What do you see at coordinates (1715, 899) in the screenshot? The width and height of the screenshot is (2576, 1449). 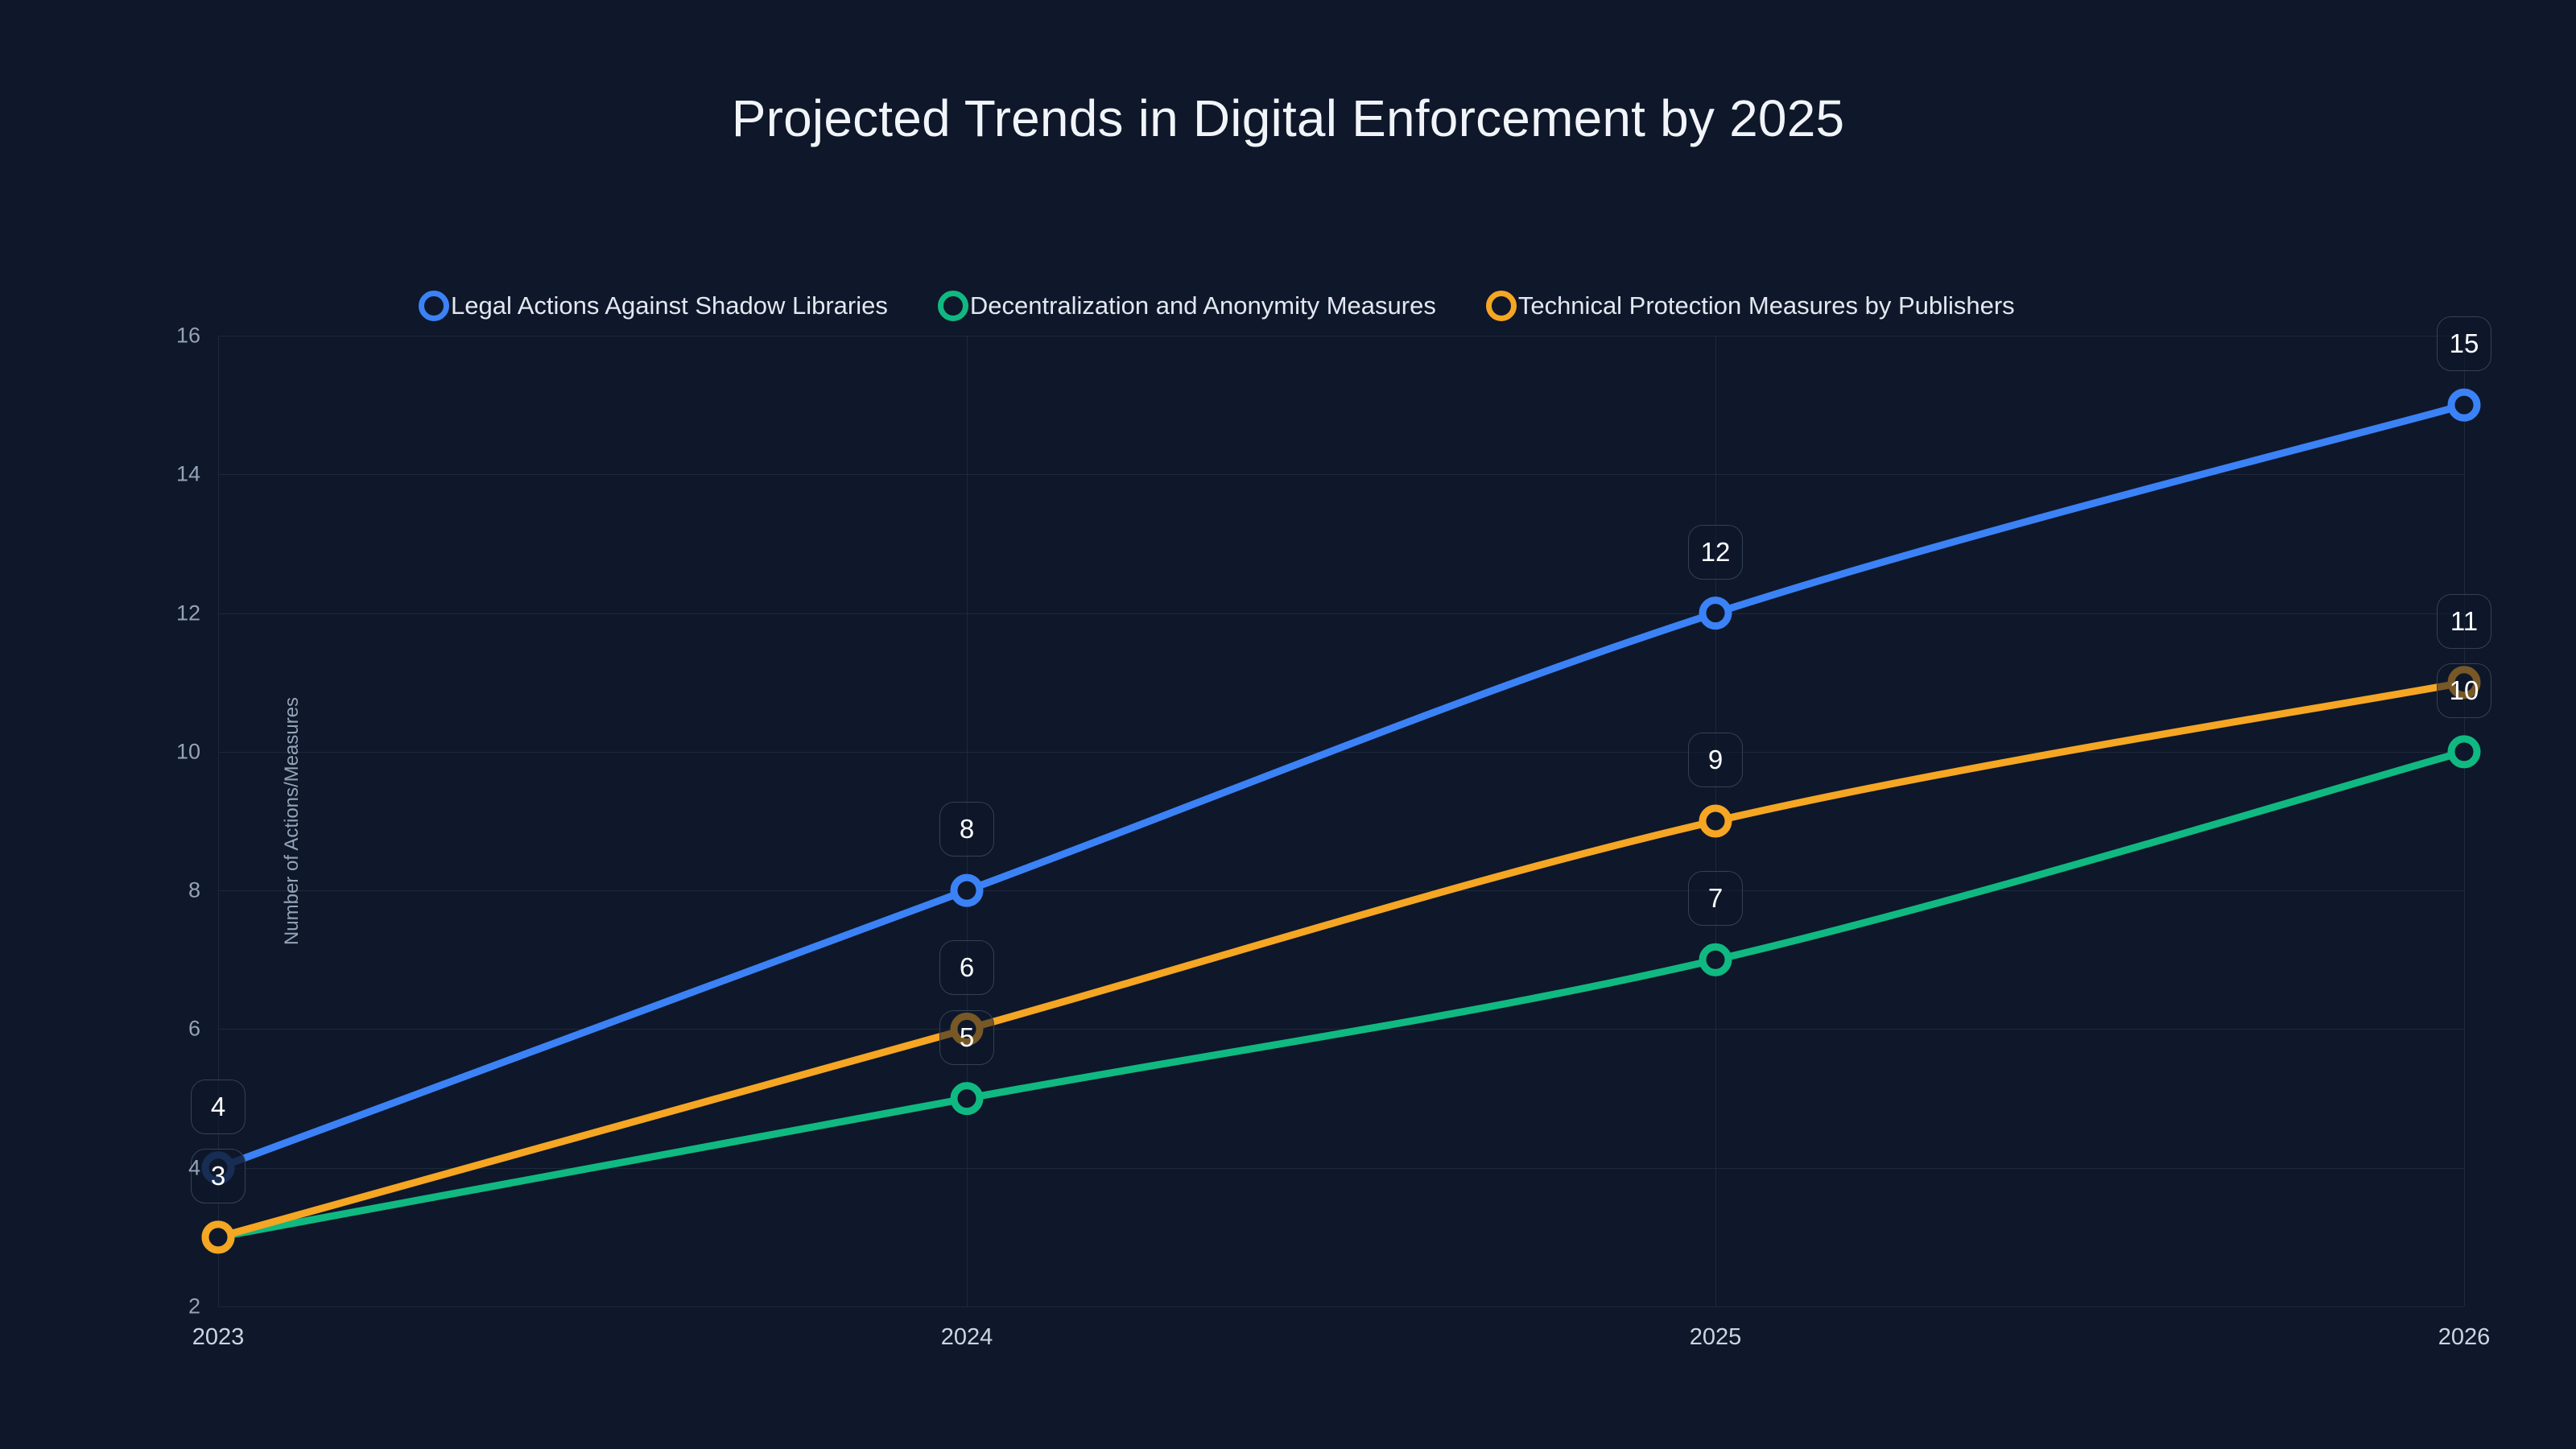 I see `data-point-label: 7` at bounding box center [1715, 899].